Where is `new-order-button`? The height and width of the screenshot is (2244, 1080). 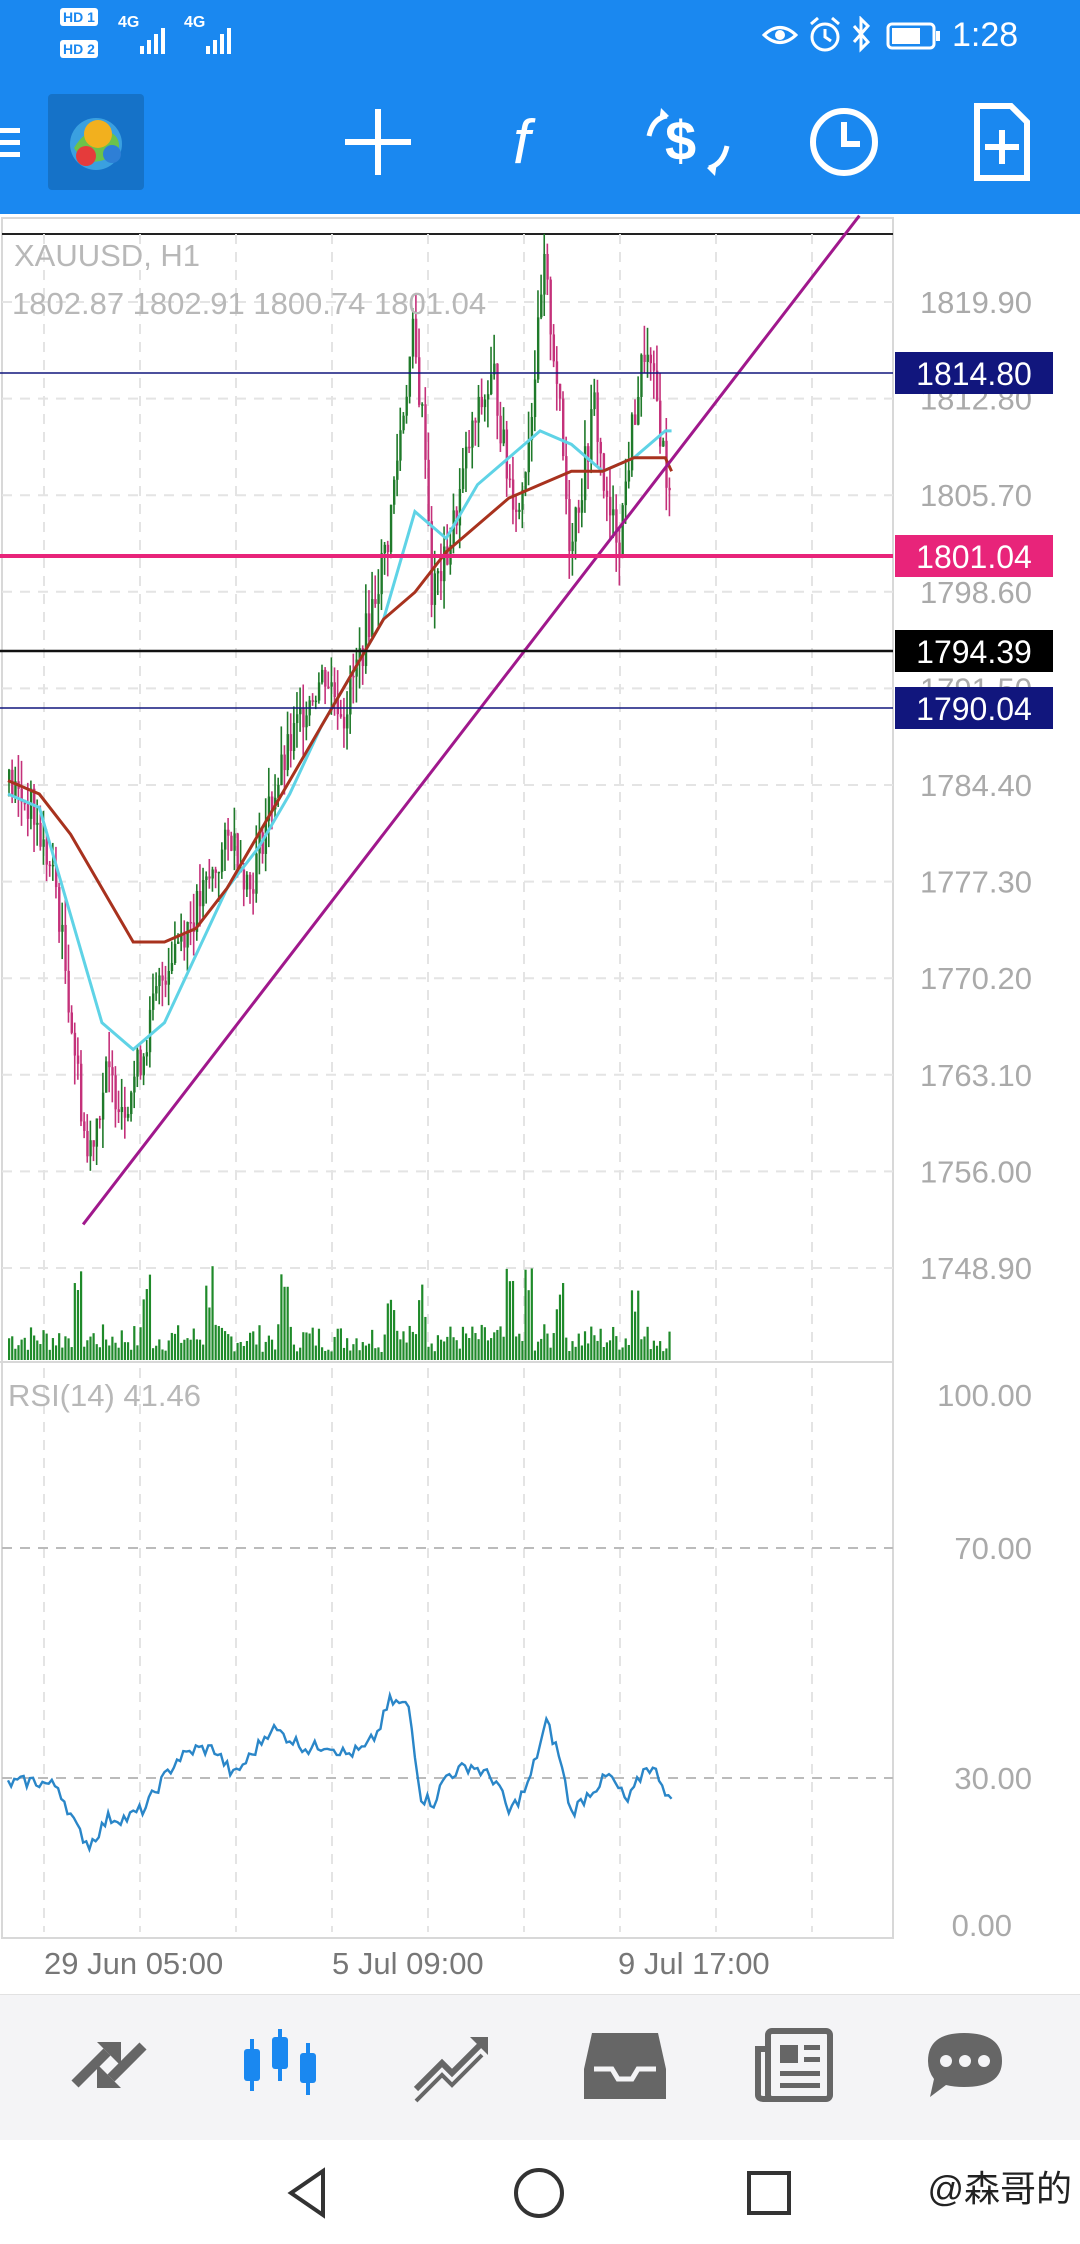
new-order-button is located at coordinates (1002, 142).